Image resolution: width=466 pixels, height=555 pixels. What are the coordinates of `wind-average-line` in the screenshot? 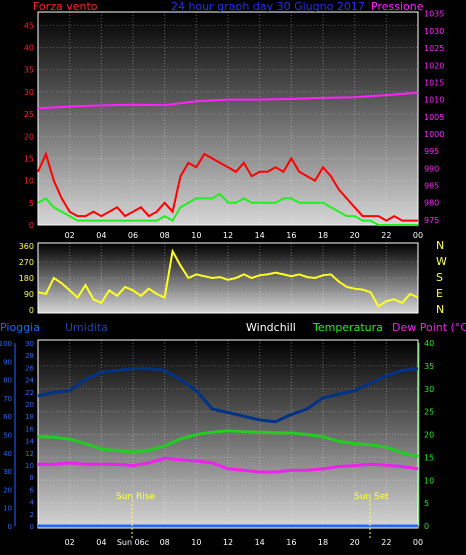 It's located at (227, 209).